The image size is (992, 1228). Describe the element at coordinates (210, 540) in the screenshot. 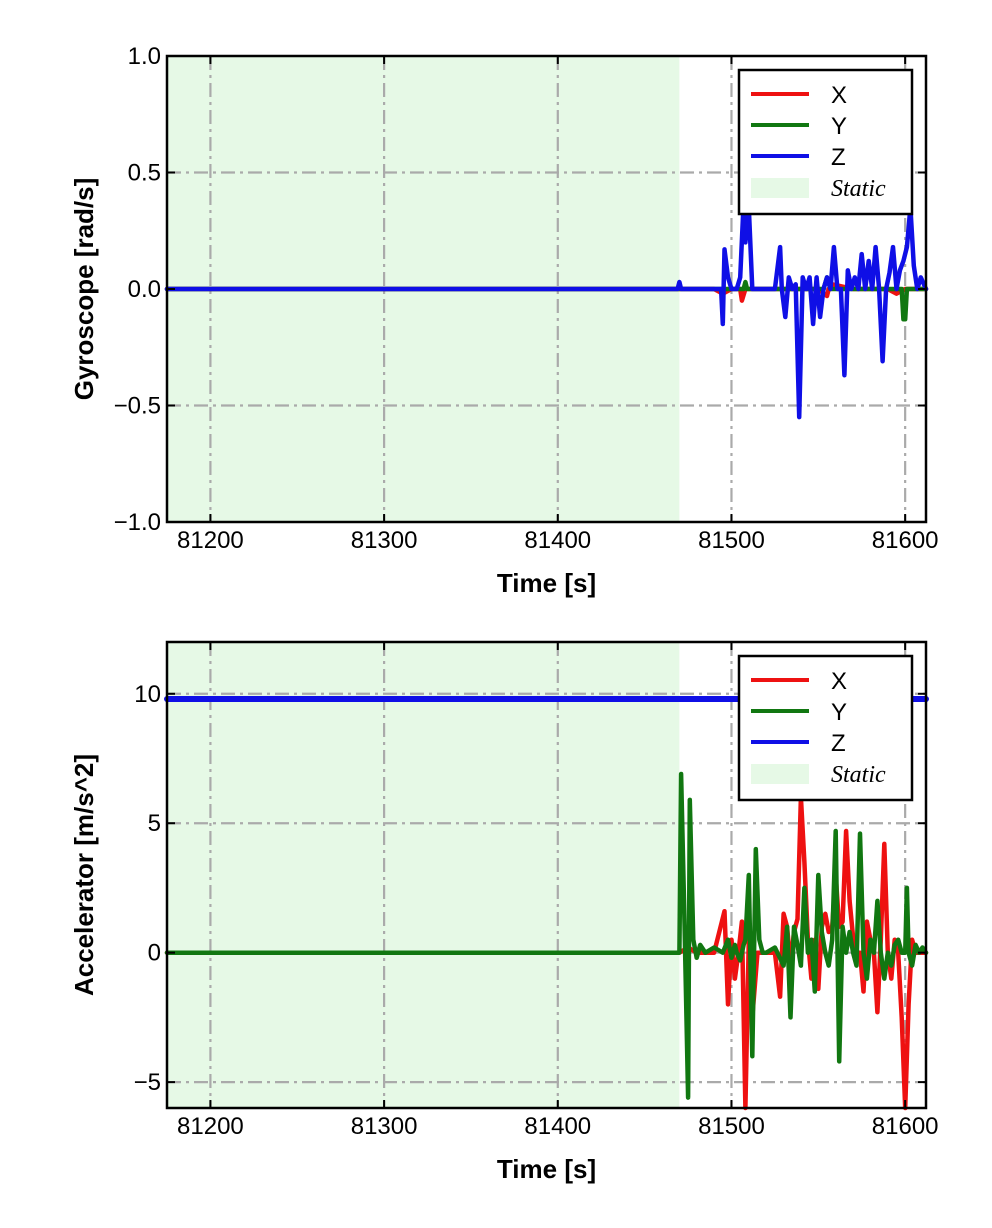

I see `gyro-xtick-label-0: 81200` at that location.